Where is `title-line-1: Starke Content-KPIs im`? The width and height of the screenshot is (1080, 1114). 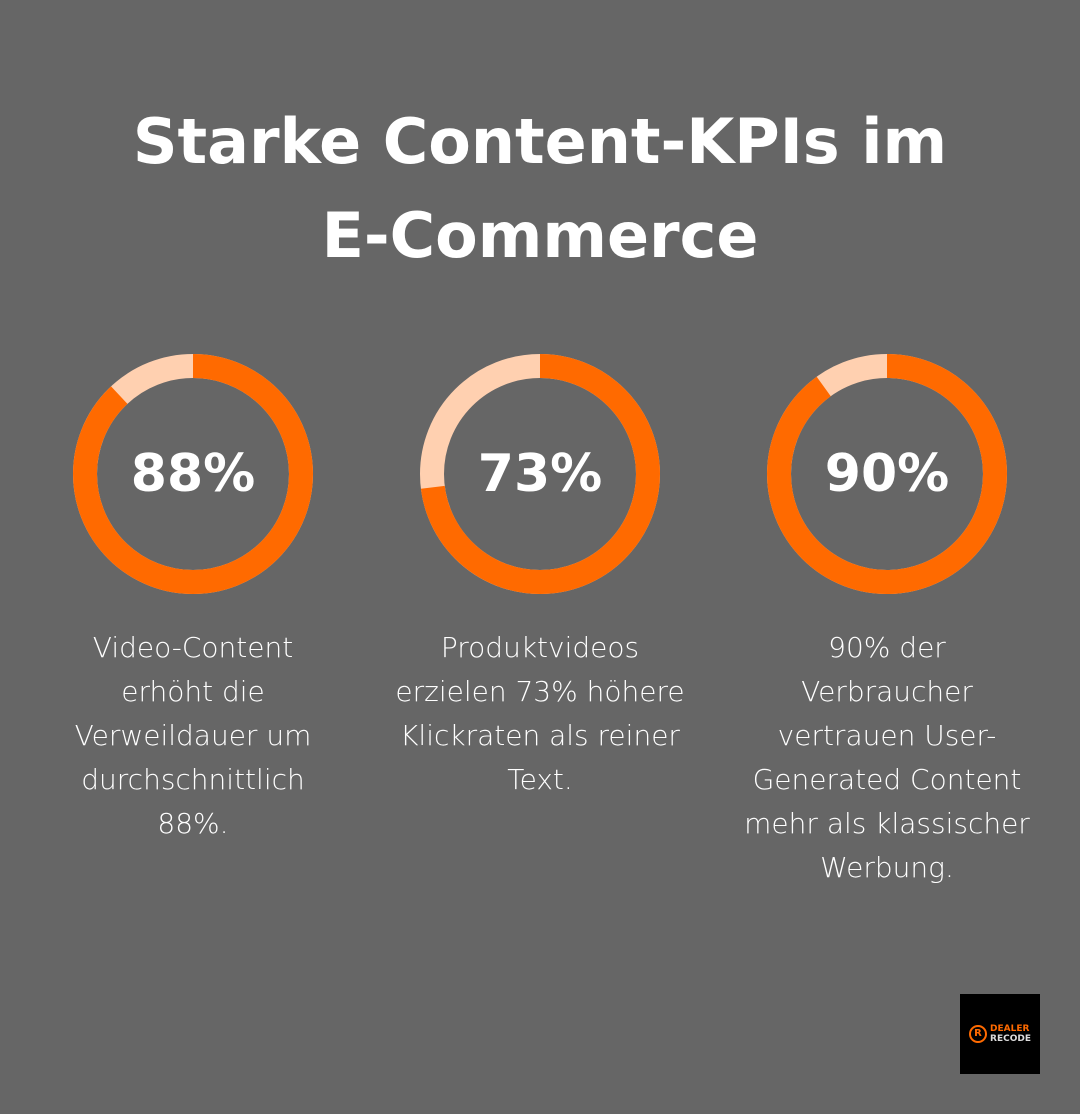 title-line-1: Starke Content-KPIs im is located at coordinates (540, 141).